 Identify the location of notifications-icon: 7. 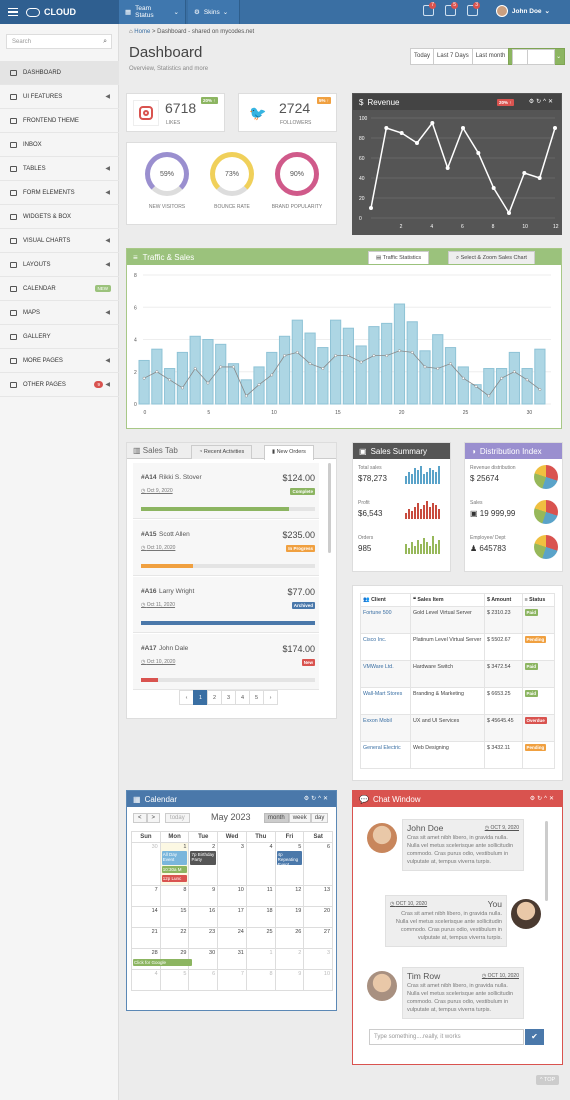
(429, 9).